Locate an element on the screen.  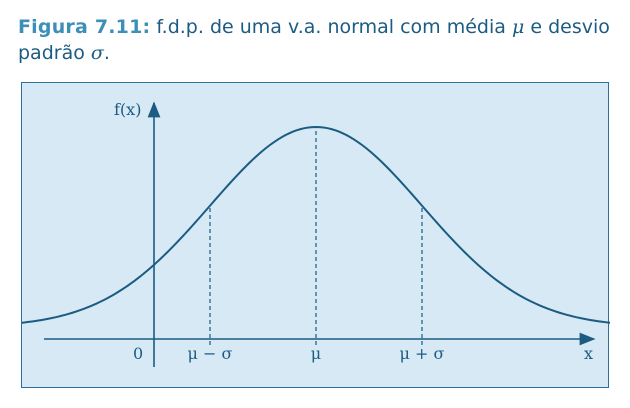
caption-sigma-symbol: σ is located at coordinates (97, 53).